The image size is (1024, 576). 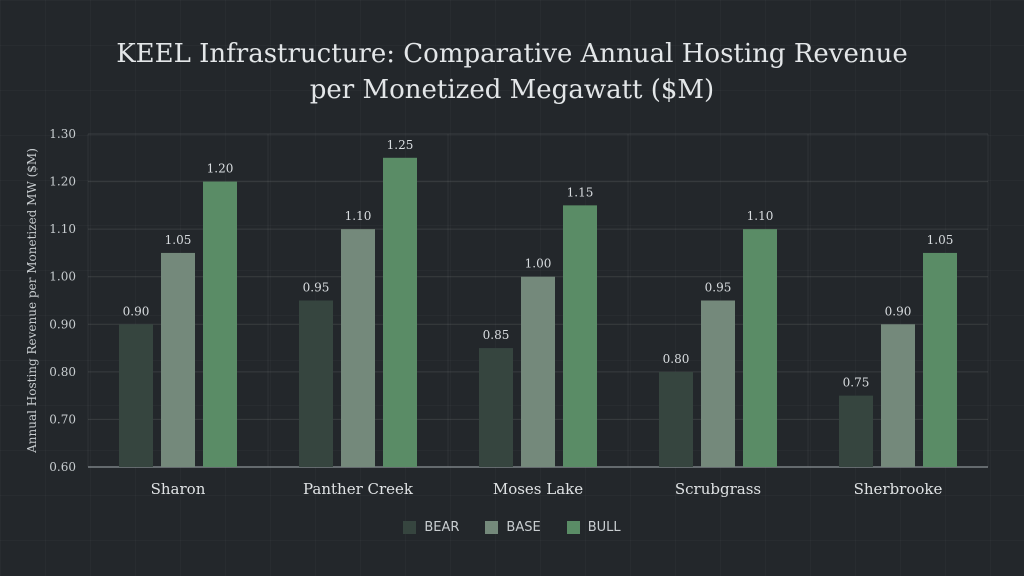 I want to click on data-label: 0.85, so click(x=496, y=335).